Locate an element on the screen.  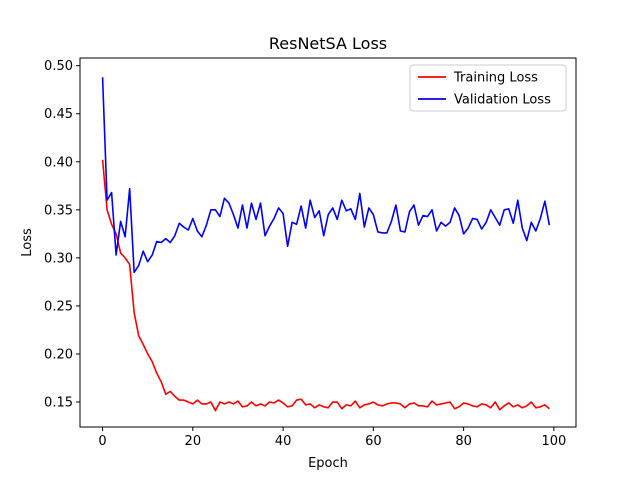
y-tick-label: 0.15 is located at coordinates (58, 403).